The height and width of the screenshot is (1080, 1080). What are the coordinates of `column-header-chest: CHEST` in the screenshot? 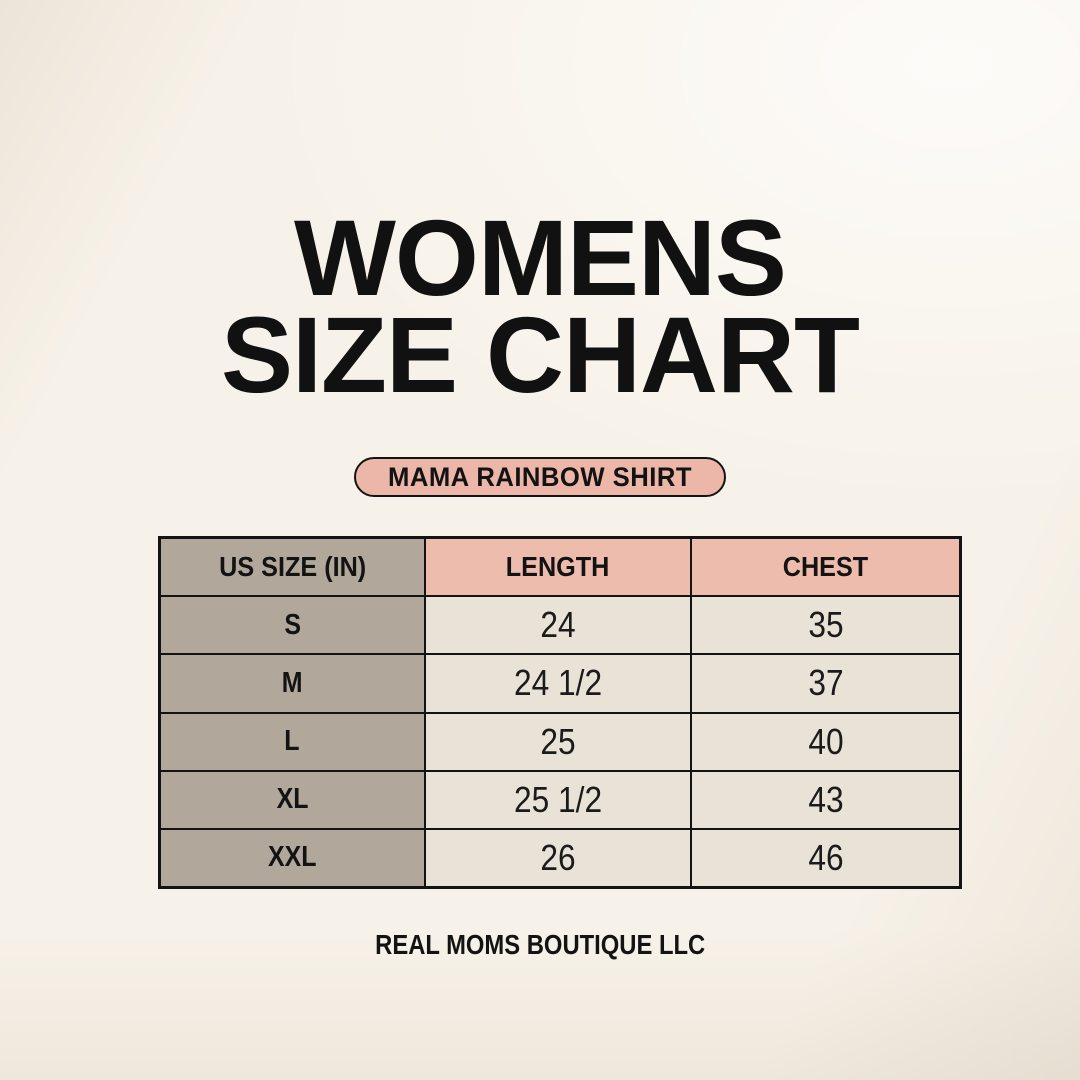 It's located at (825, 567).